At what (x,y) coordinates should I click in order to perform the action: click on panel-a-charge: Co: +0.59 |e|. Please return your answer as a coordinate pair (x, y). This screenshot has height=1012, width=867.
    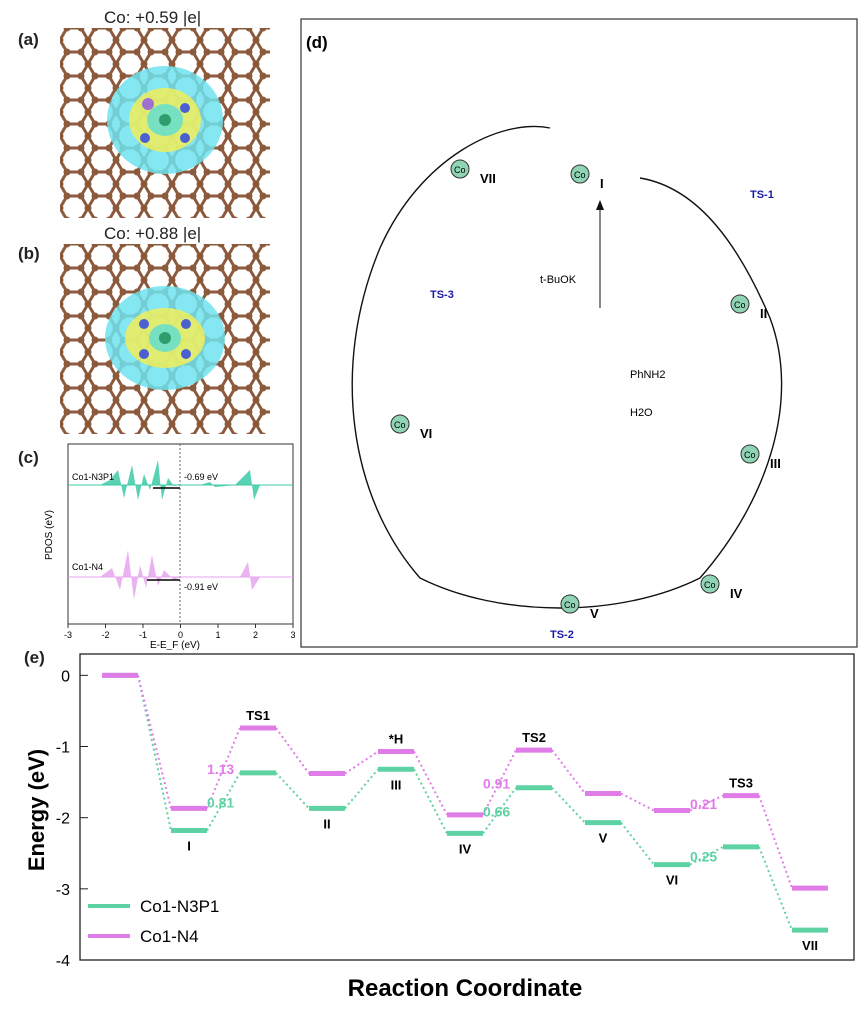
    Looking at the image, I should click on (153, 17).